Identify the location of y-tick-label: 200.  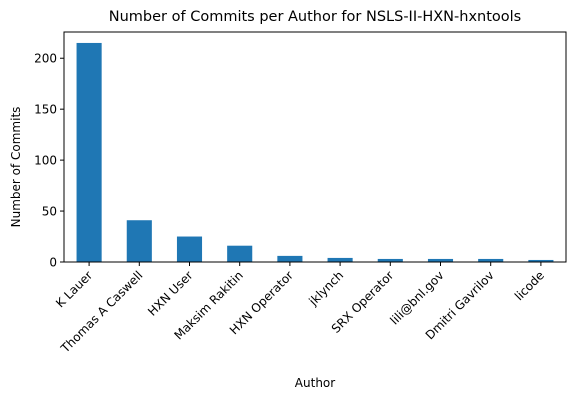
(45, 59).